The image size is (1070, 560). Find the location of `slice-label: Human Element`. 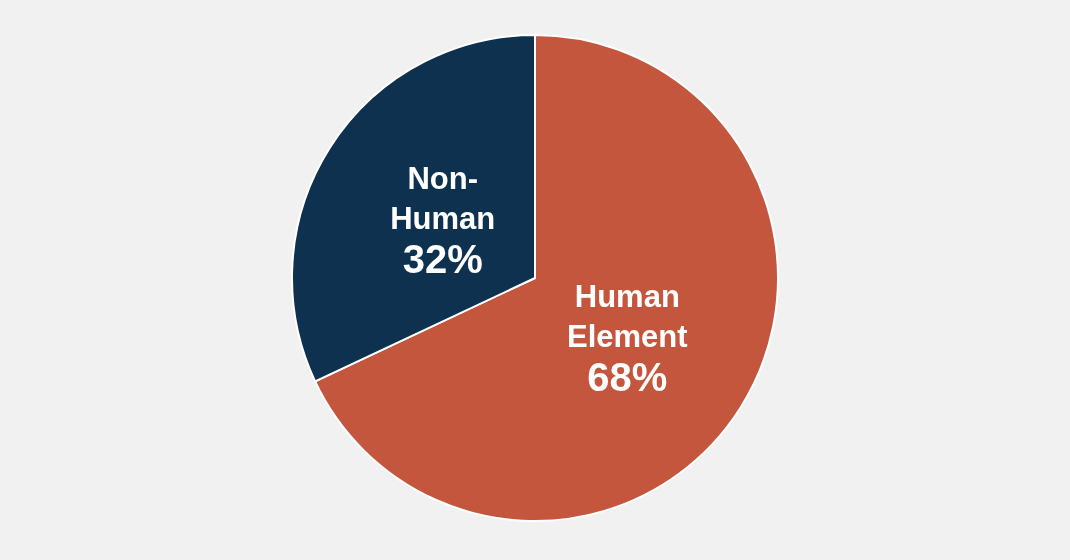

slice-label: Human Element is located at coordinates (627, 316).